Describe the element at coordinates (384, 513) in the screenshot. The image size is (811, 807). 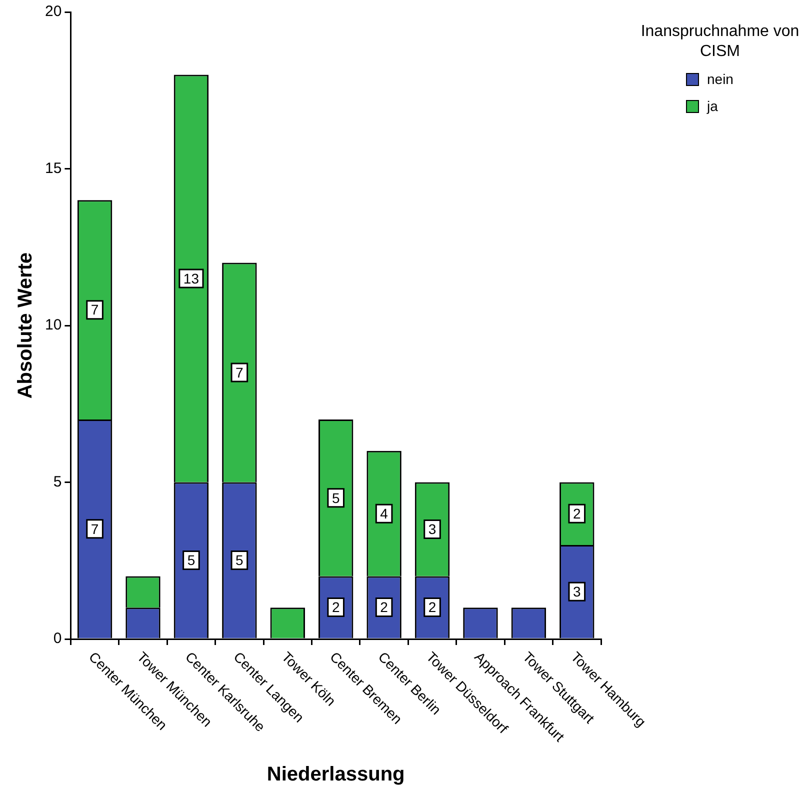
I see `data-label: 4` at that location.